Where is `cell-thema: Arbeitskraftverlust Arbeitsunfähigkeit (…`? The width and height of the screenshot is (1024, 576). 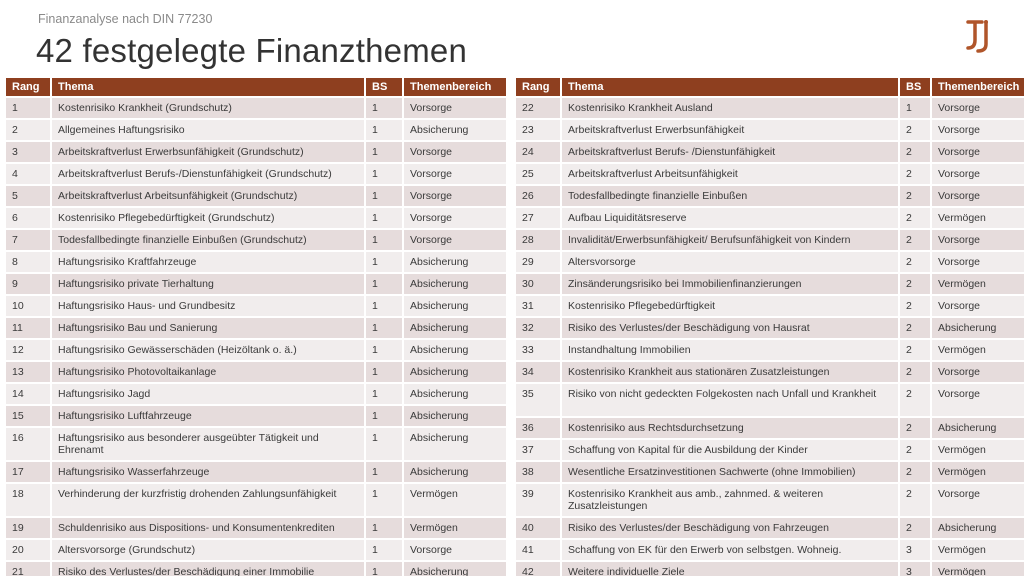
cell-thema: Arbeitskraftverlust Arbeitsunfähigkeit (… is located at coordinates (208, 196).